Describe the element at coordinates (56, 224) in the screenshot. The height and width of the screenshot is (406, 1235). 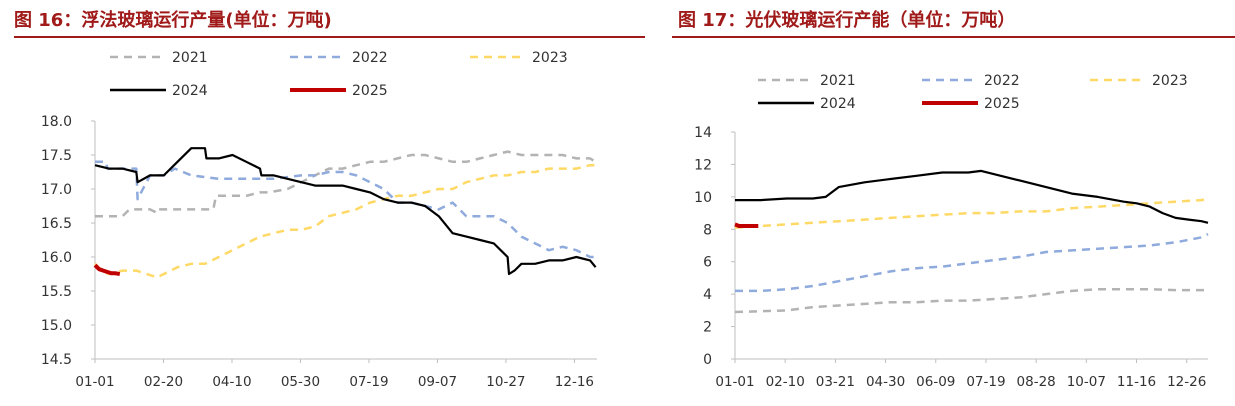
I see `y-tick-label: 16.5` at that location.